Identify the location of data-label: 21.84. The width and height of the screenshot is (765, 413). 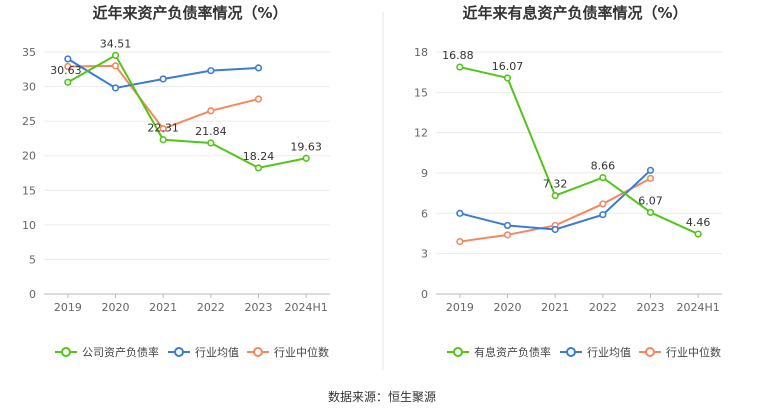
(211, 131).